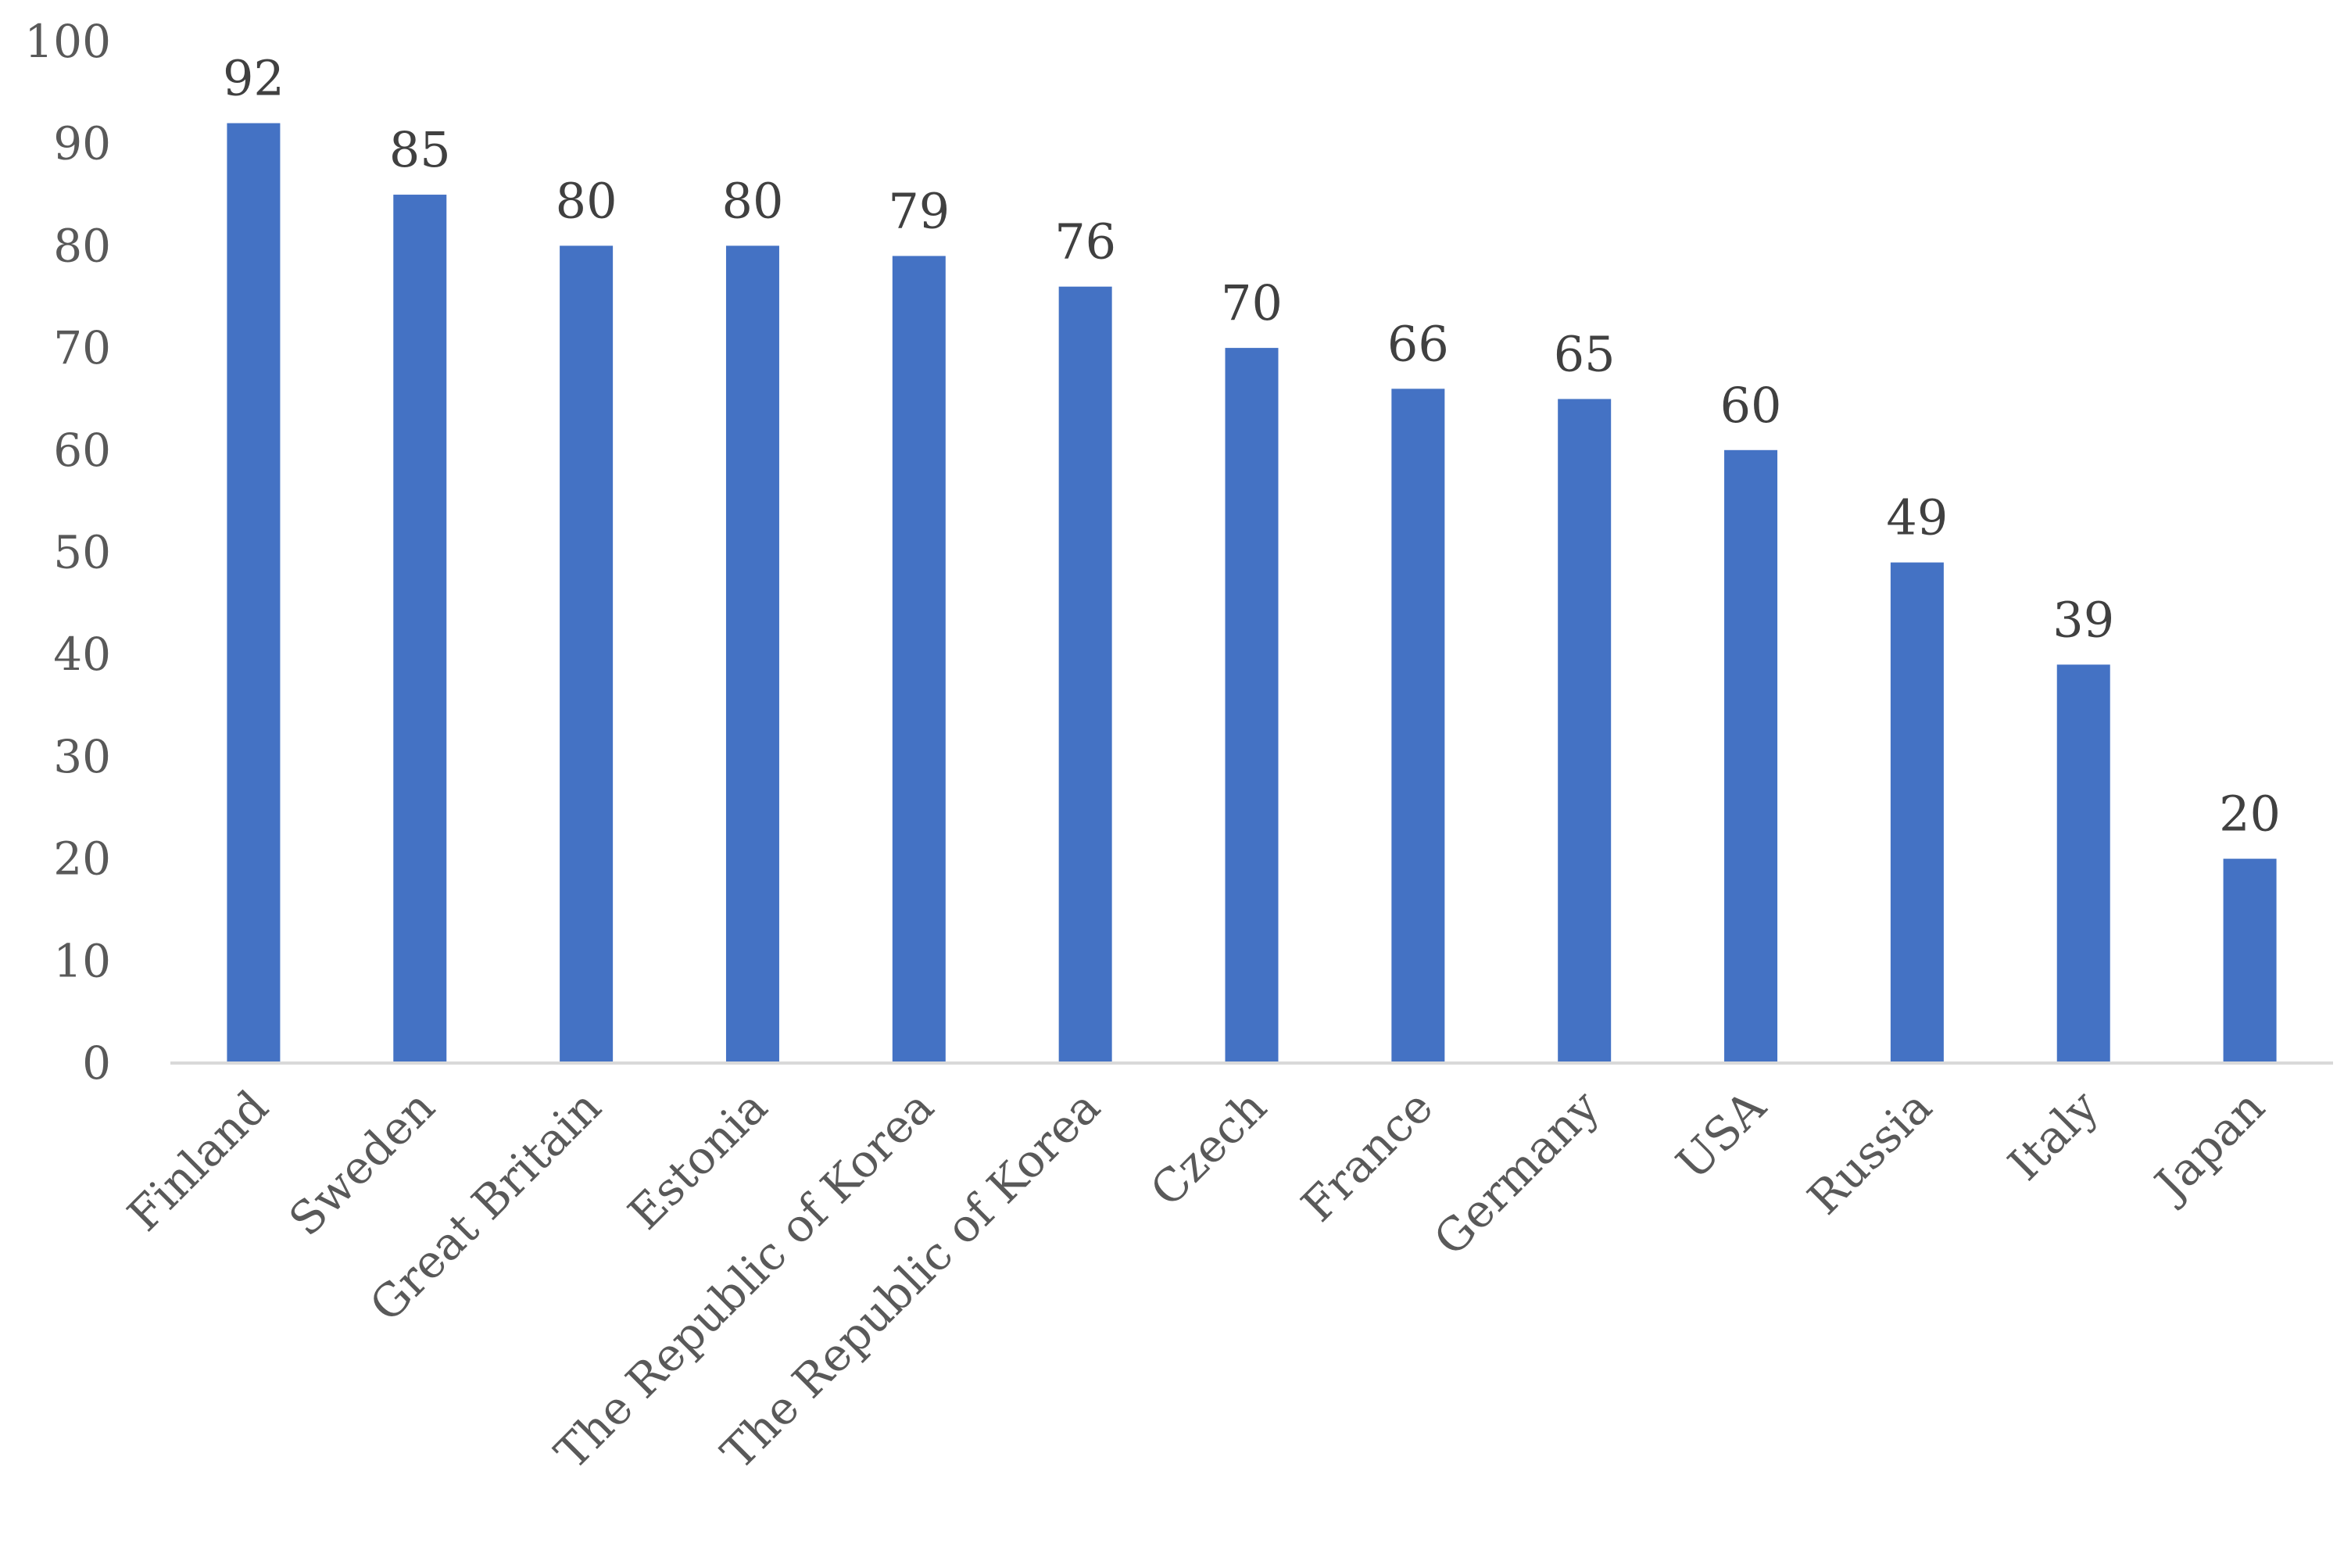 This screenshot has height=1568, width=2344. What do you see at coordinates (197, 1160) in the screenshot?
I see `x-category-label: Finland` at bounding box center [197, 1160].